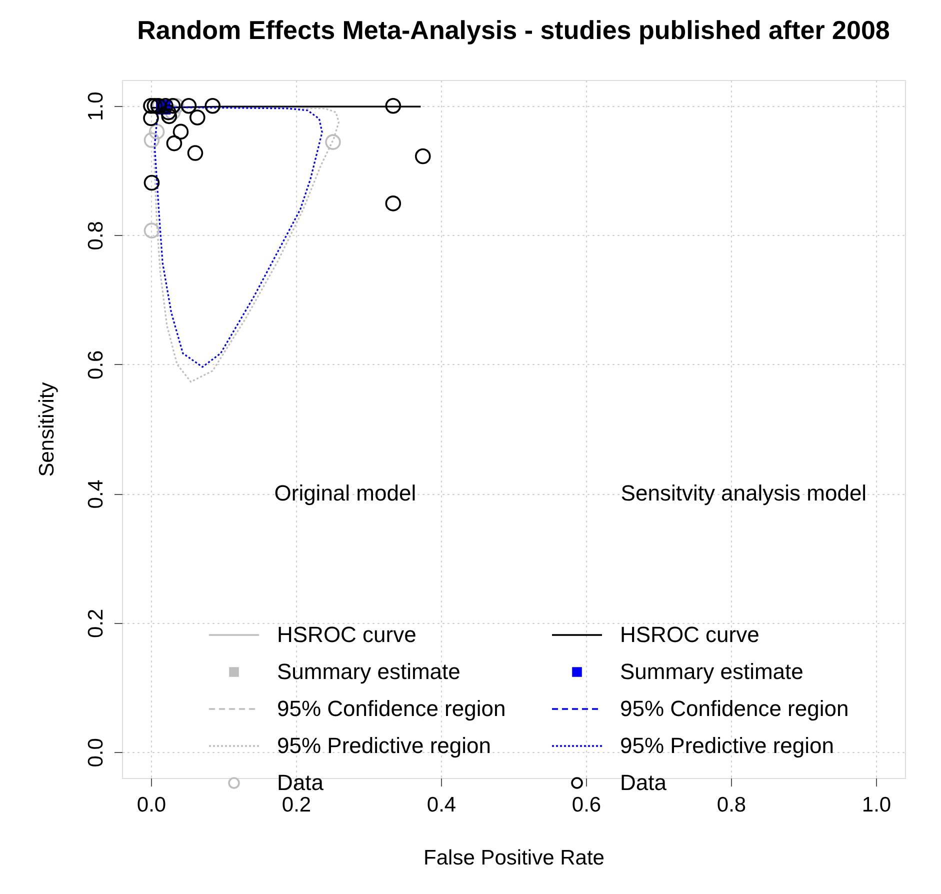 The image size is (941, 894). What do you see at coordinates (345, 493) in the screenshot?
I see `annotation: Original model` at bounding box center [345, 493].